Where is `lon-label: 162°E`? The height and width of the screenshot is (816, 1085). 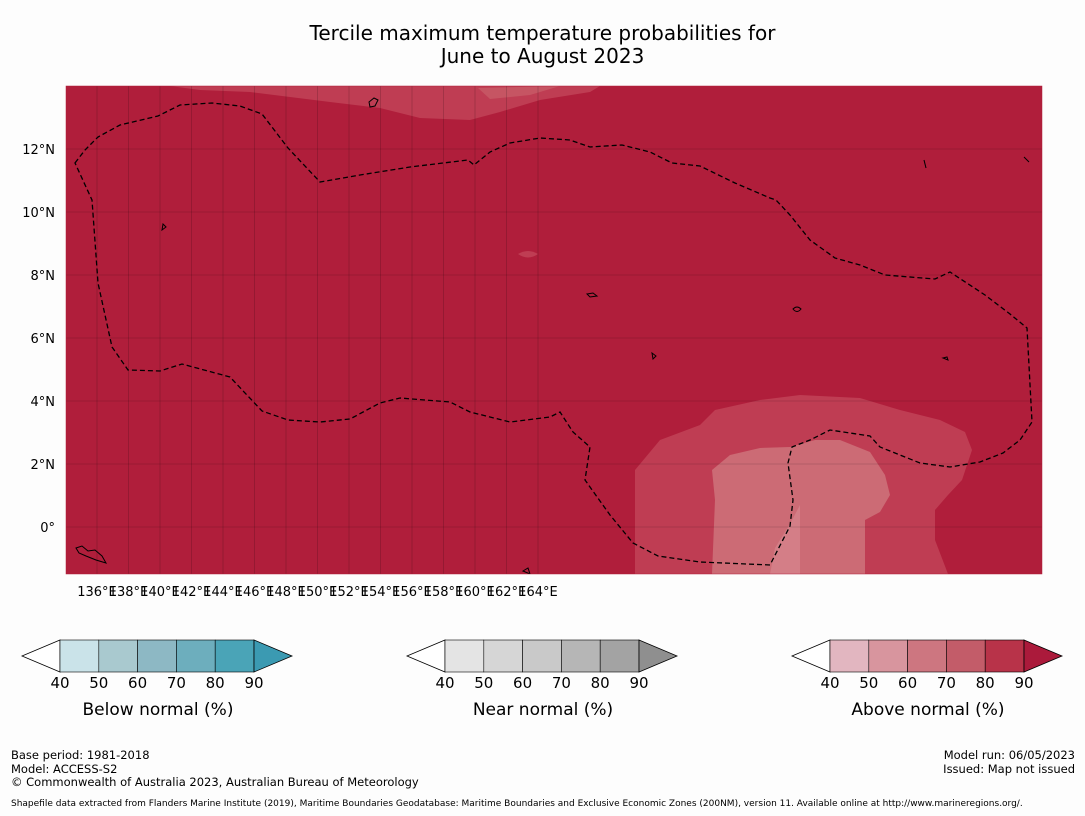 lon-label: 162°E is located at coordinates (507, 592).